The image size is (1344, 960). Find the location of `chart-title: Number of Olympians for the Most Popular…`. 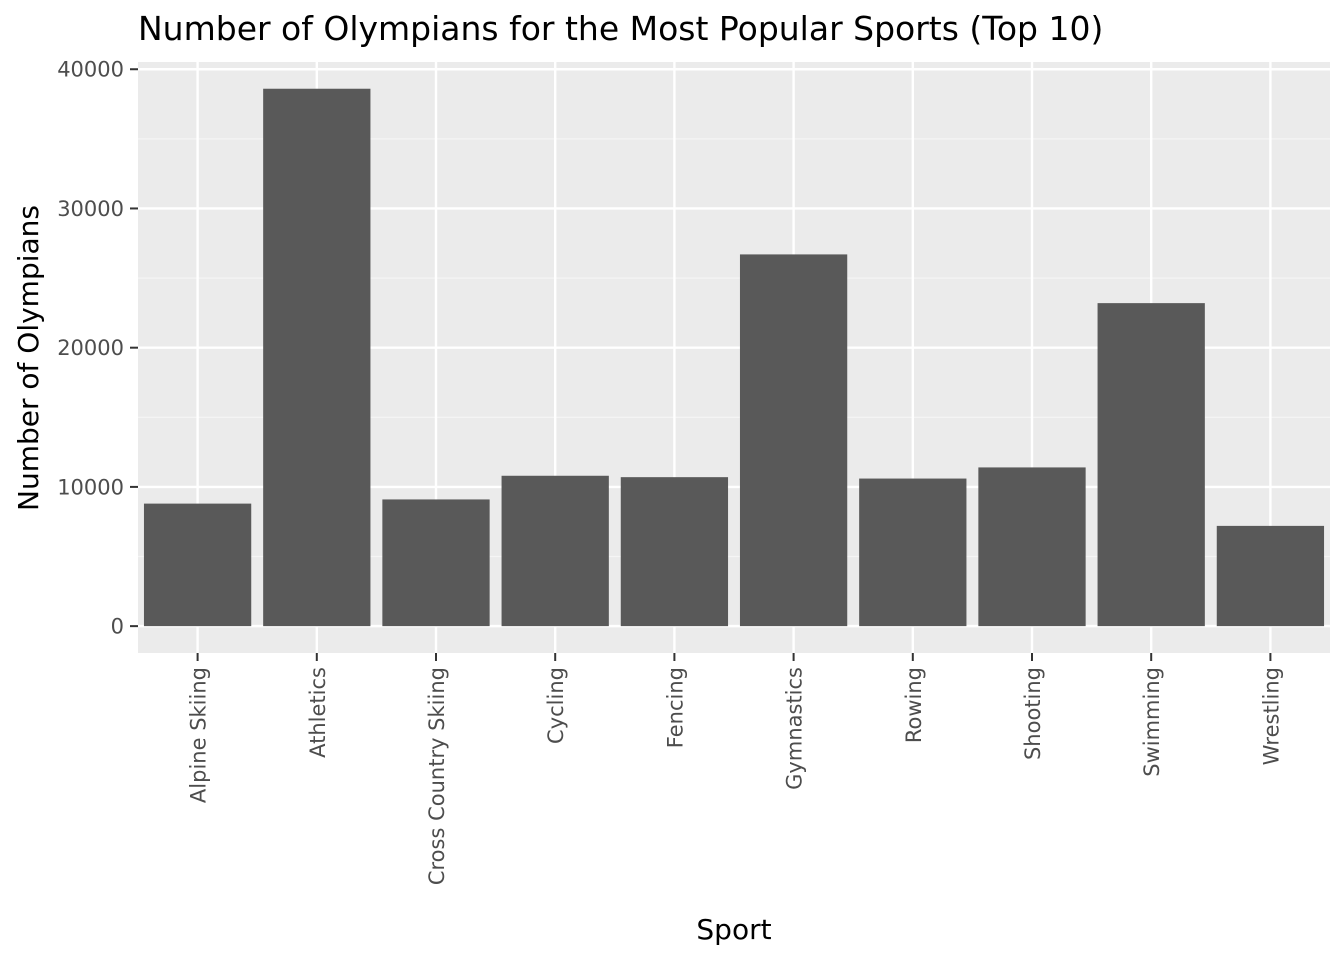

chart-title: Number of Olympians for the Most Popular… is located at coordinates (620, 28).